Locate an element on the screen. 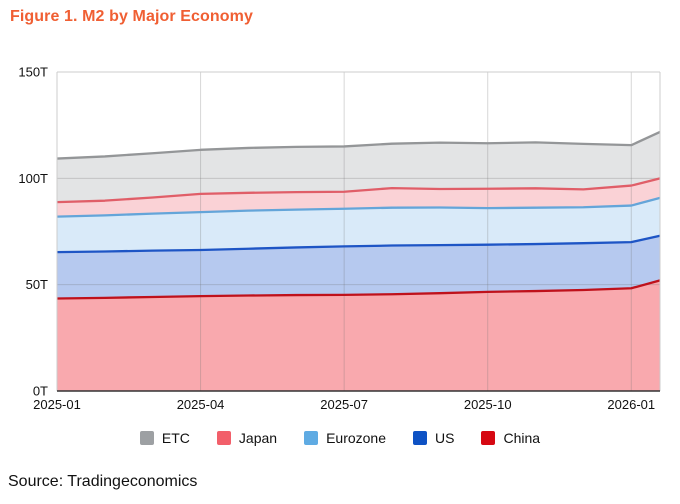 This screenshot has height=504, width=680. chart-legend: ETC Japan Eurozone US China is located at coordinates (340, 438).